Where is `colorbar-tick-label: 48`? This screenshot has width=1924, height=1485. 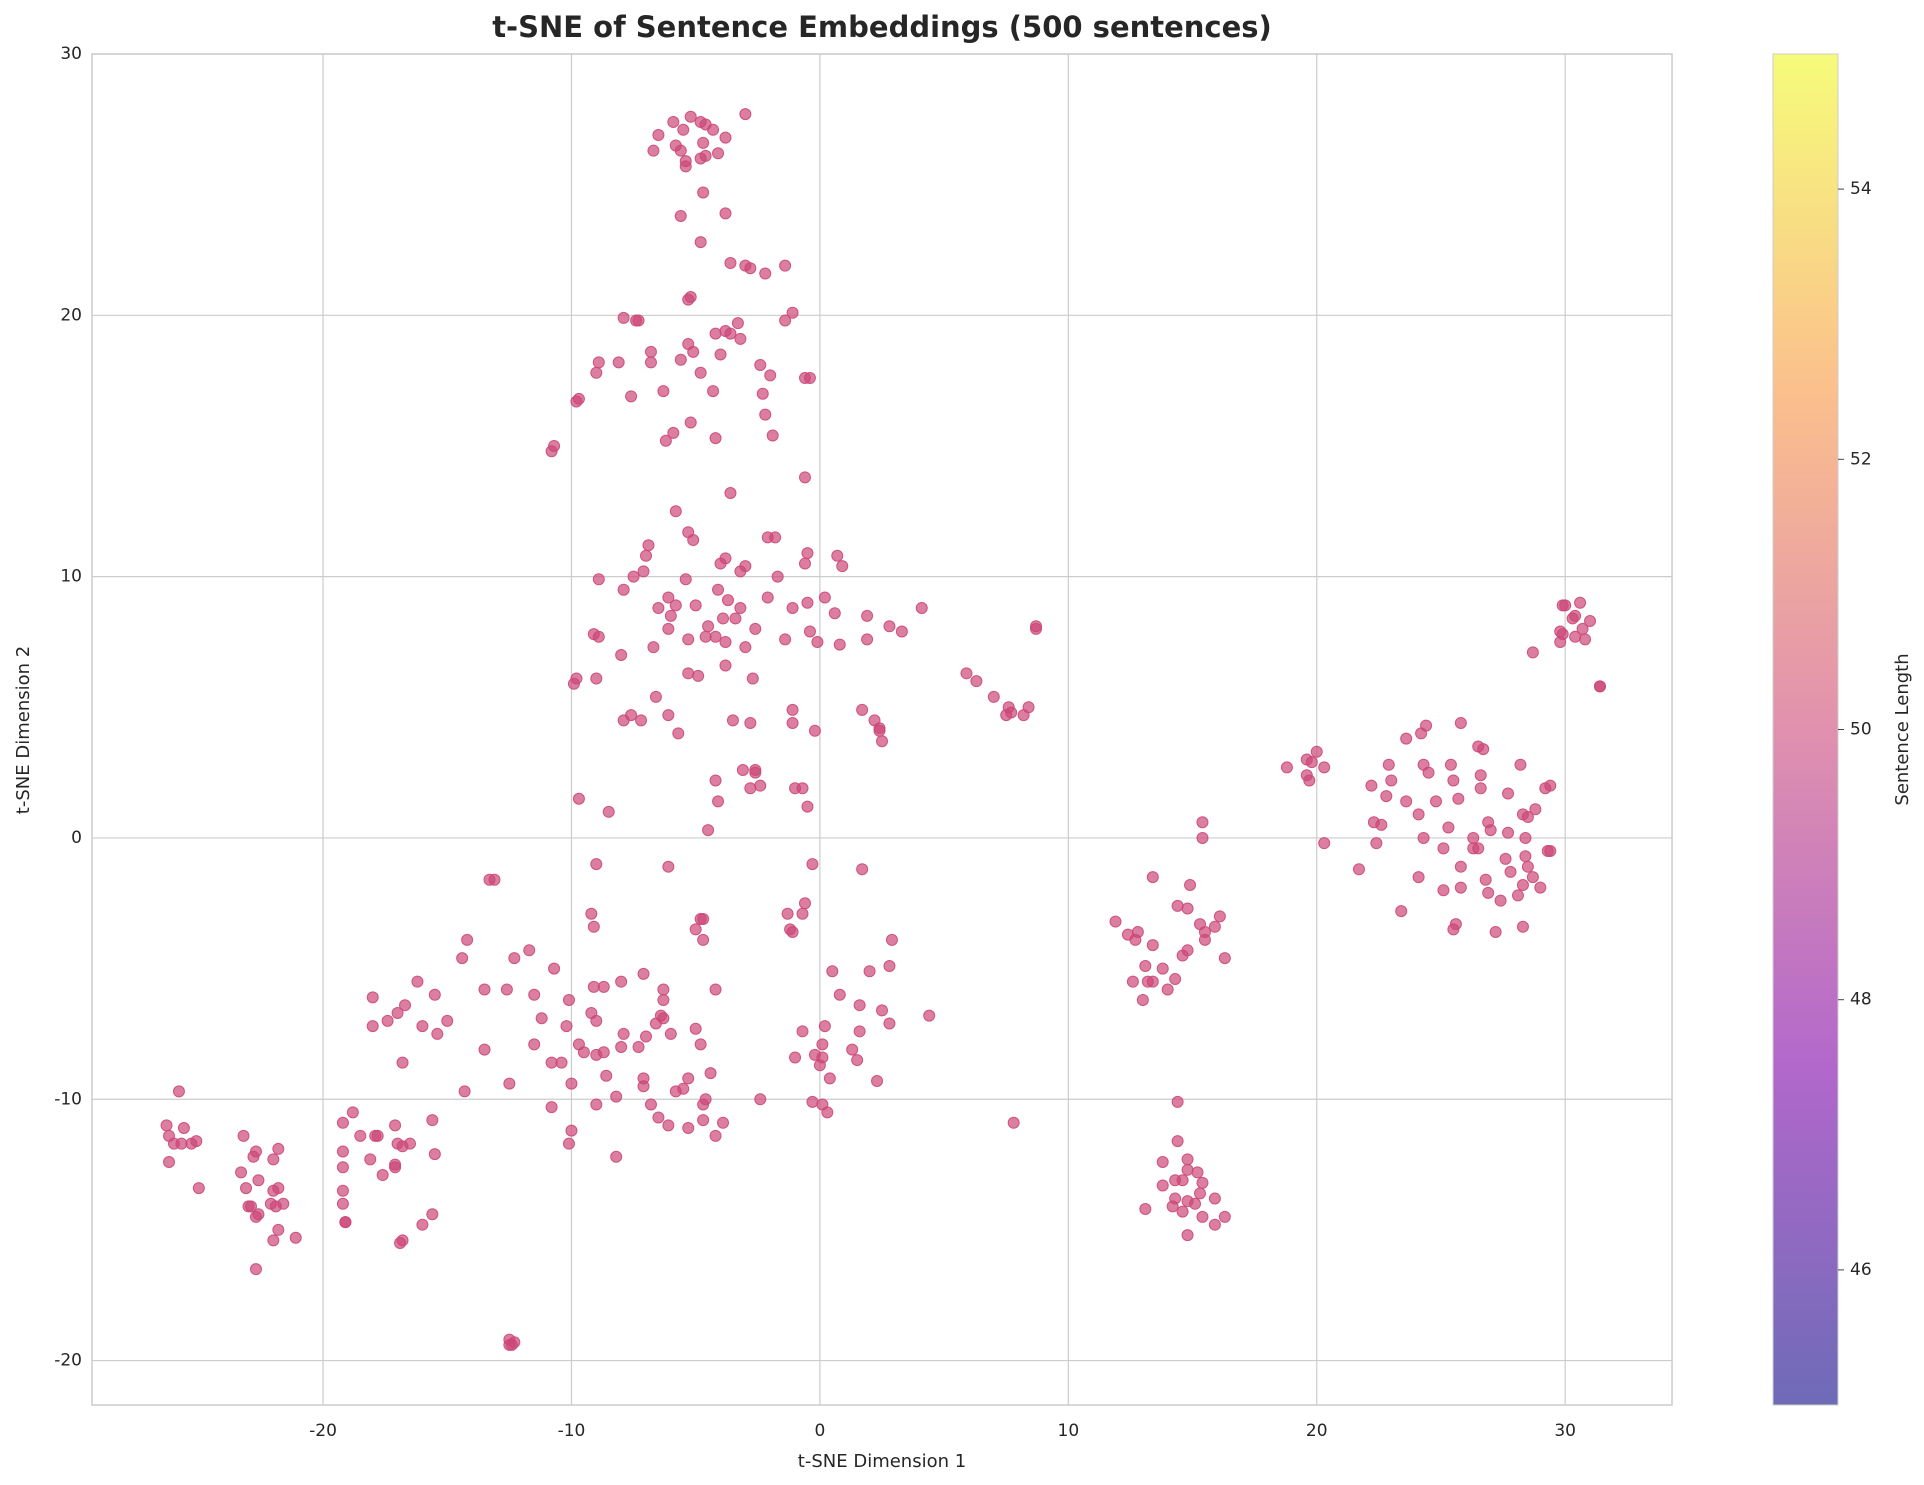
colorbar-tick-label: 48 is located at coordinates (1861, 1000).